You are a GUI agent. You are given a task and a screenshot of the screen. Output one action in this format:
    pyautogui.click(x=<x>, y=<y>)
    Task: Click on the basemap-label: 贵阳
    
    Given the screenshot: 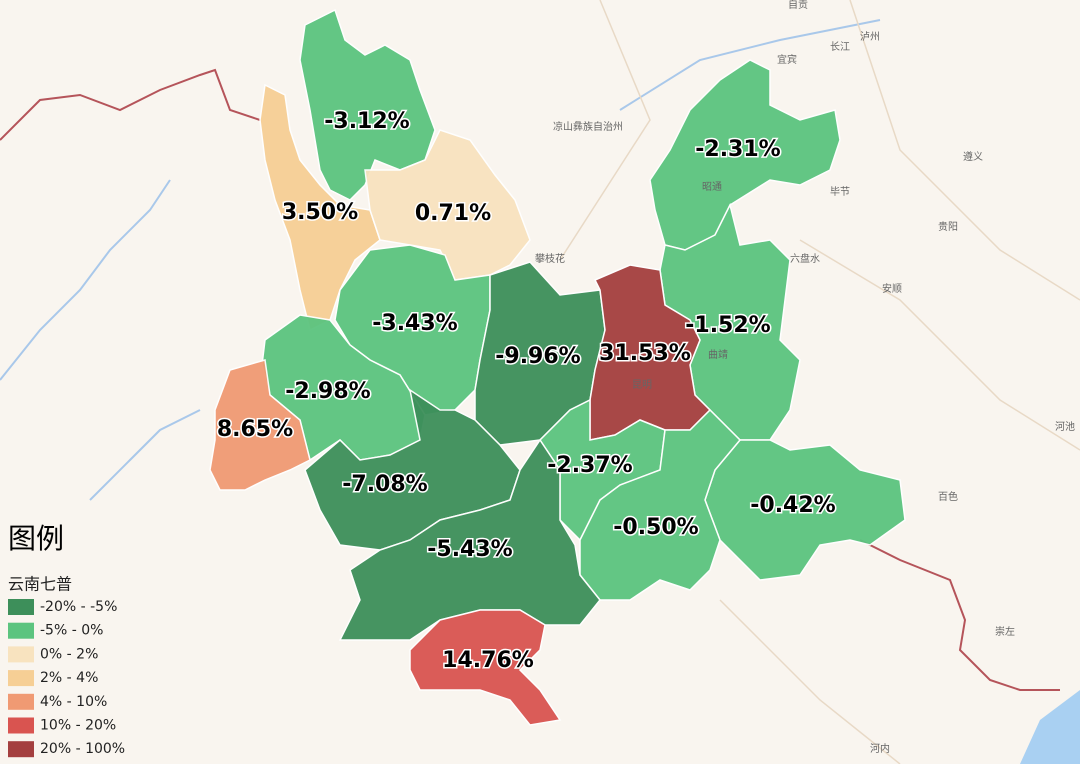 What is the action you would take?
    pyautogui.click(x=948, y=226)
    